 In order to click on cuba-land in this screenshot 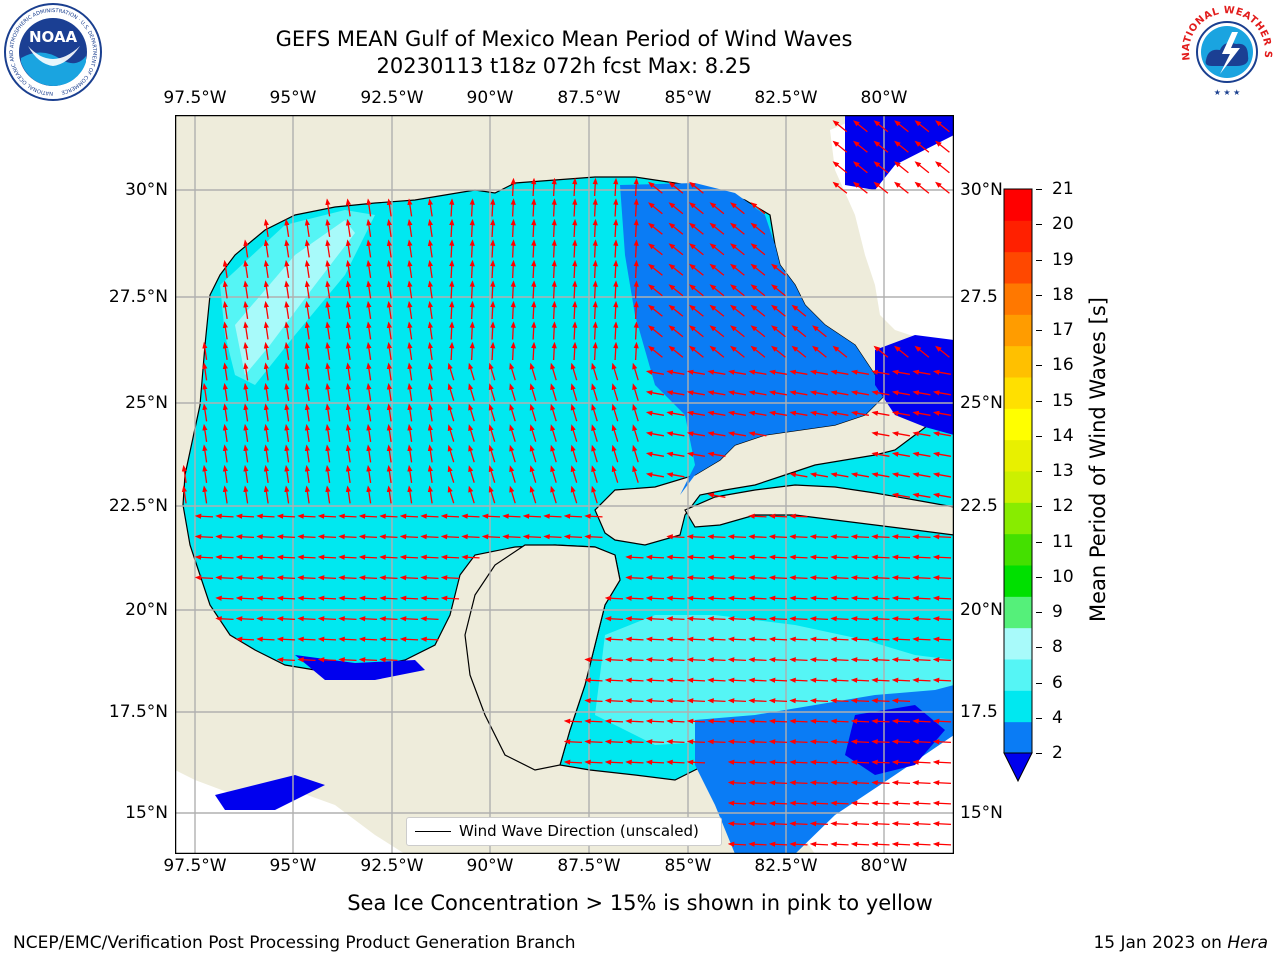, I will do `click(819, 510)`.